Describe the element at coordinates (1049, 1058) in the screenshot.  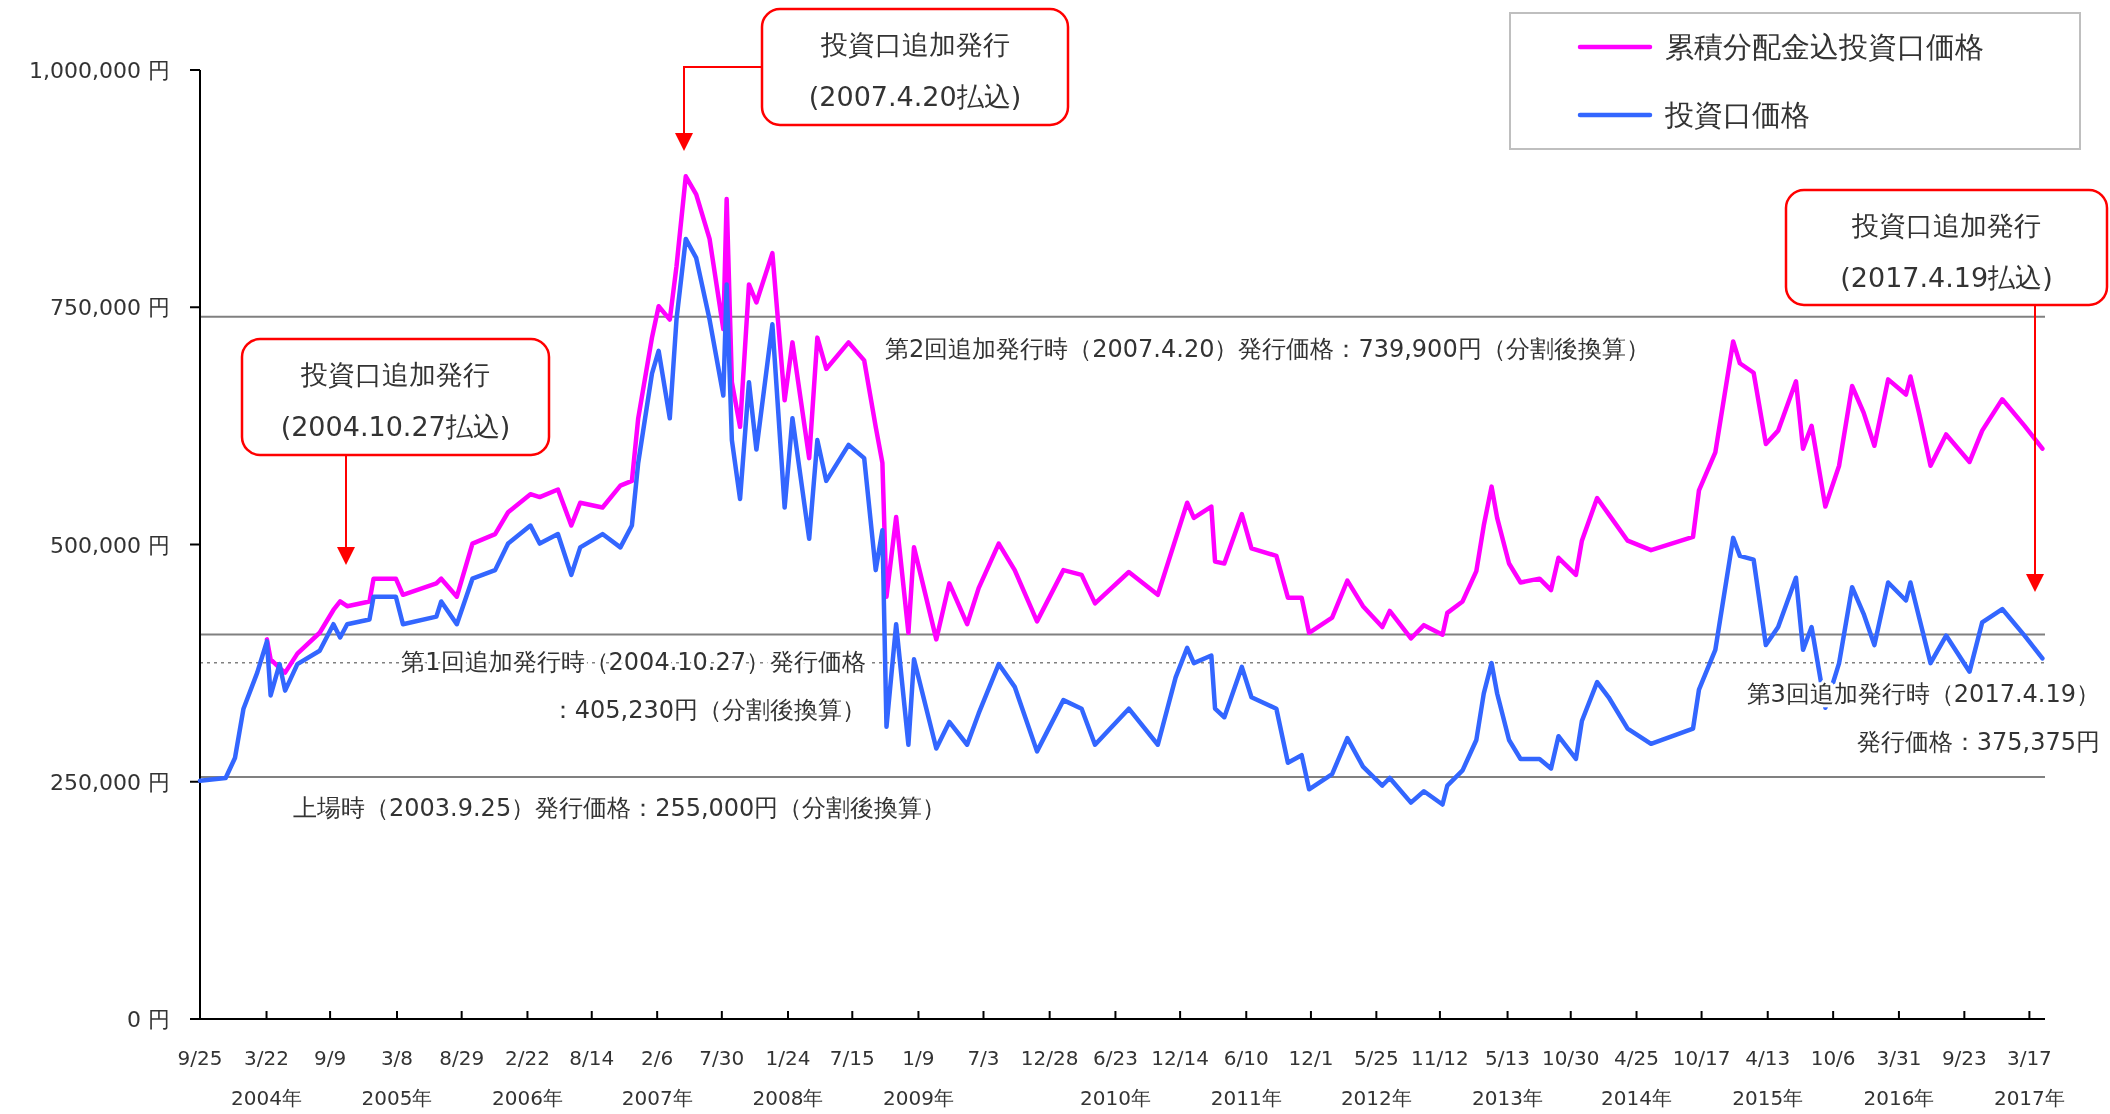
I see `x-tick-label: 12/28` at that location.